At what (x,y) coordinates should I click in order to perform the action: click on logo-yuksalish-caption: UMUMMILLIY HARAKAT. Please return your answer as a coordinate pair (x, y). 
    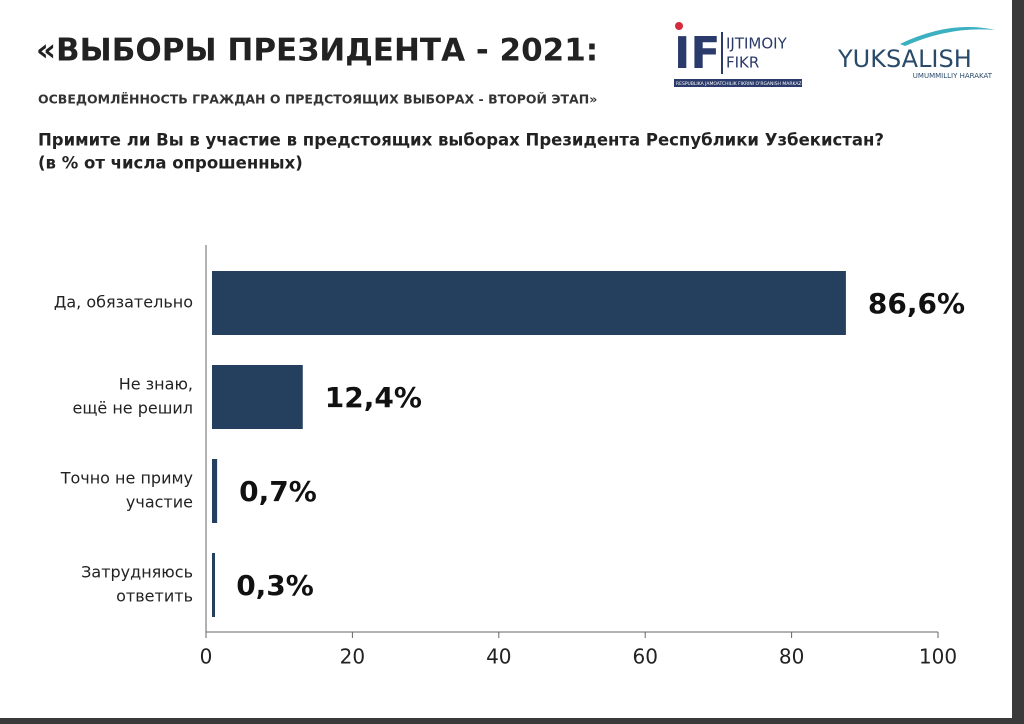
    Looking at the image, I should click on (953, 76).